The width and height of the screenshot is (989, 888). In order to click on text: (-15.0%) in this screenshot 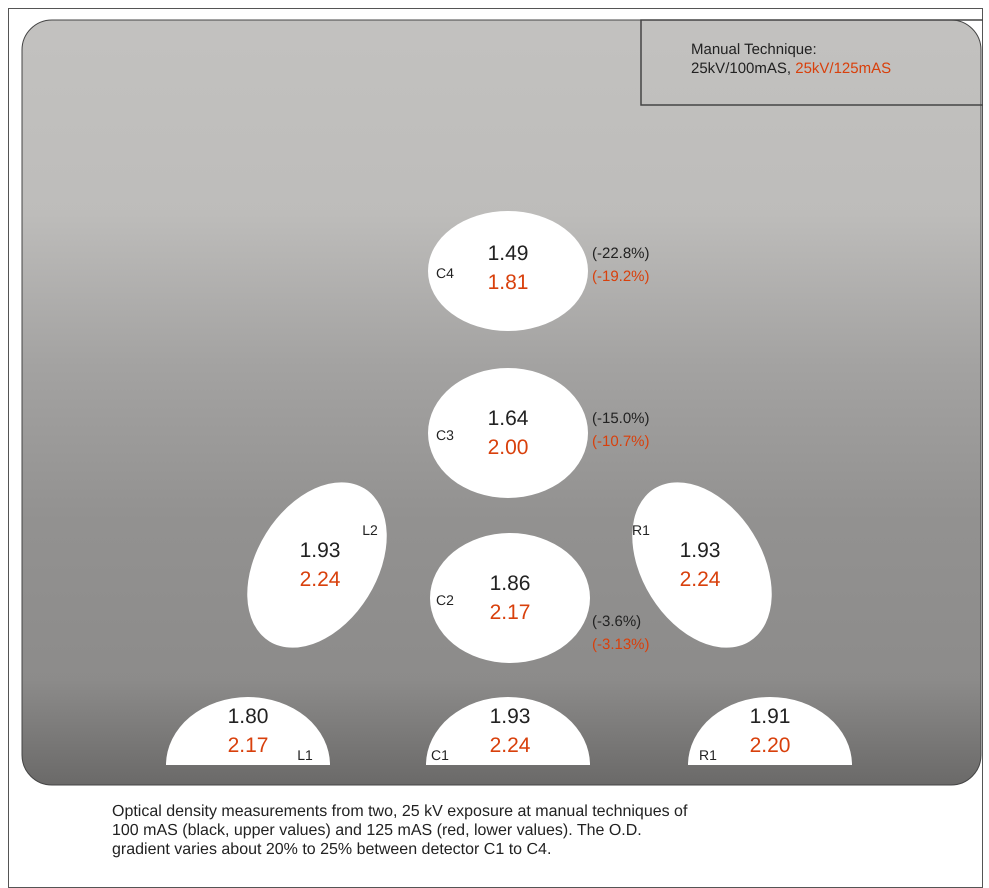, I will do `click(621, 418)`.